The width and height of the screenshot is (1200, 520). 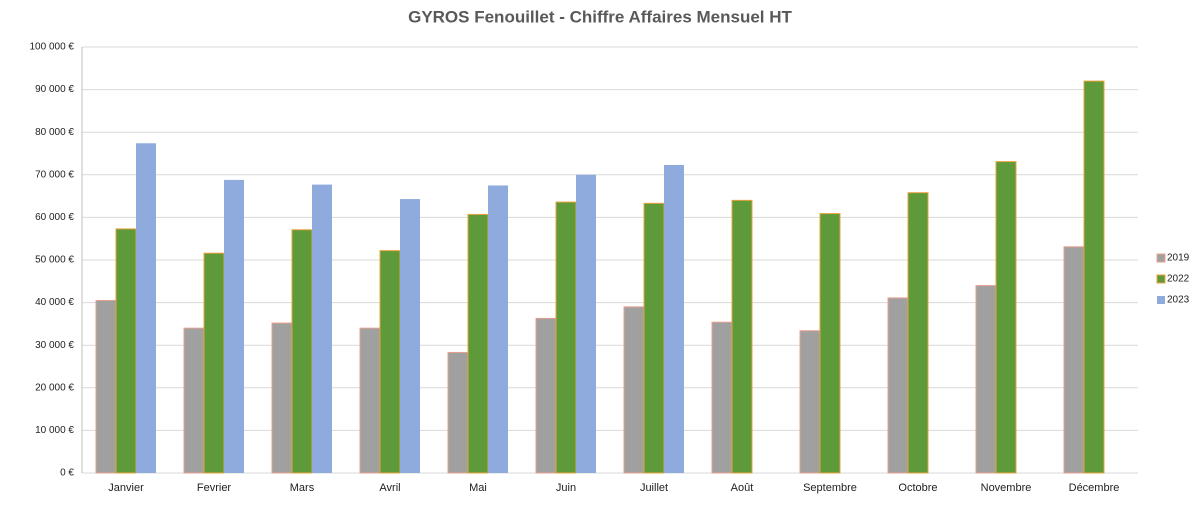 I want to click on x-tick-label: Novembre, so click(x=1006, y=488).